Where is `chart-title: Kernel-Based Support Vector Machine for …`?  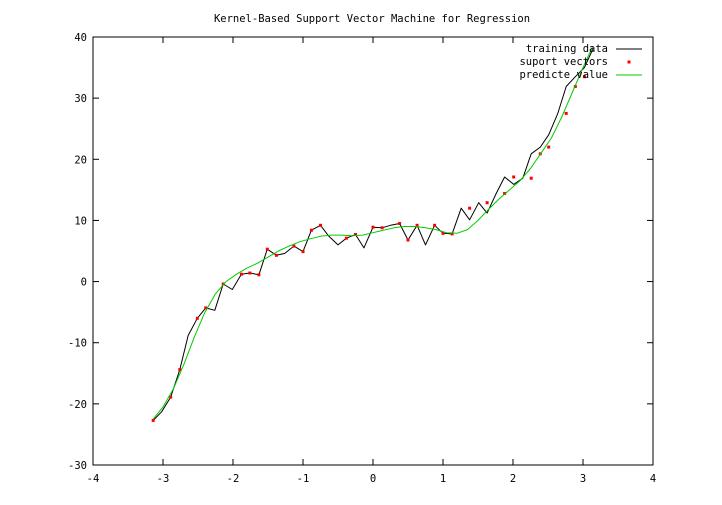
chart-title: Kernel-Based Support Vector Machine for … is located at coordinates (372, 19).